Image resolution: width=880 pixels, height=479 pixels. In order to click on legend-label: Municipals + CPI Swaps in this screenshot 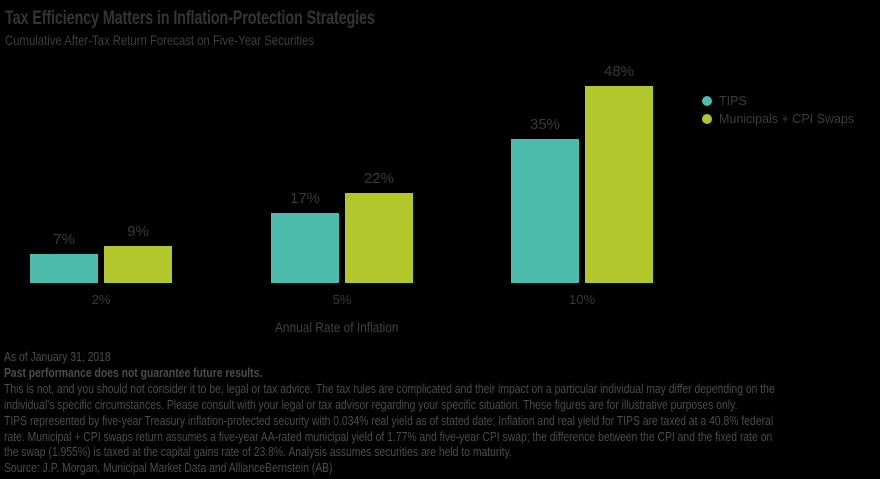, I will do `click(787, 119)`.